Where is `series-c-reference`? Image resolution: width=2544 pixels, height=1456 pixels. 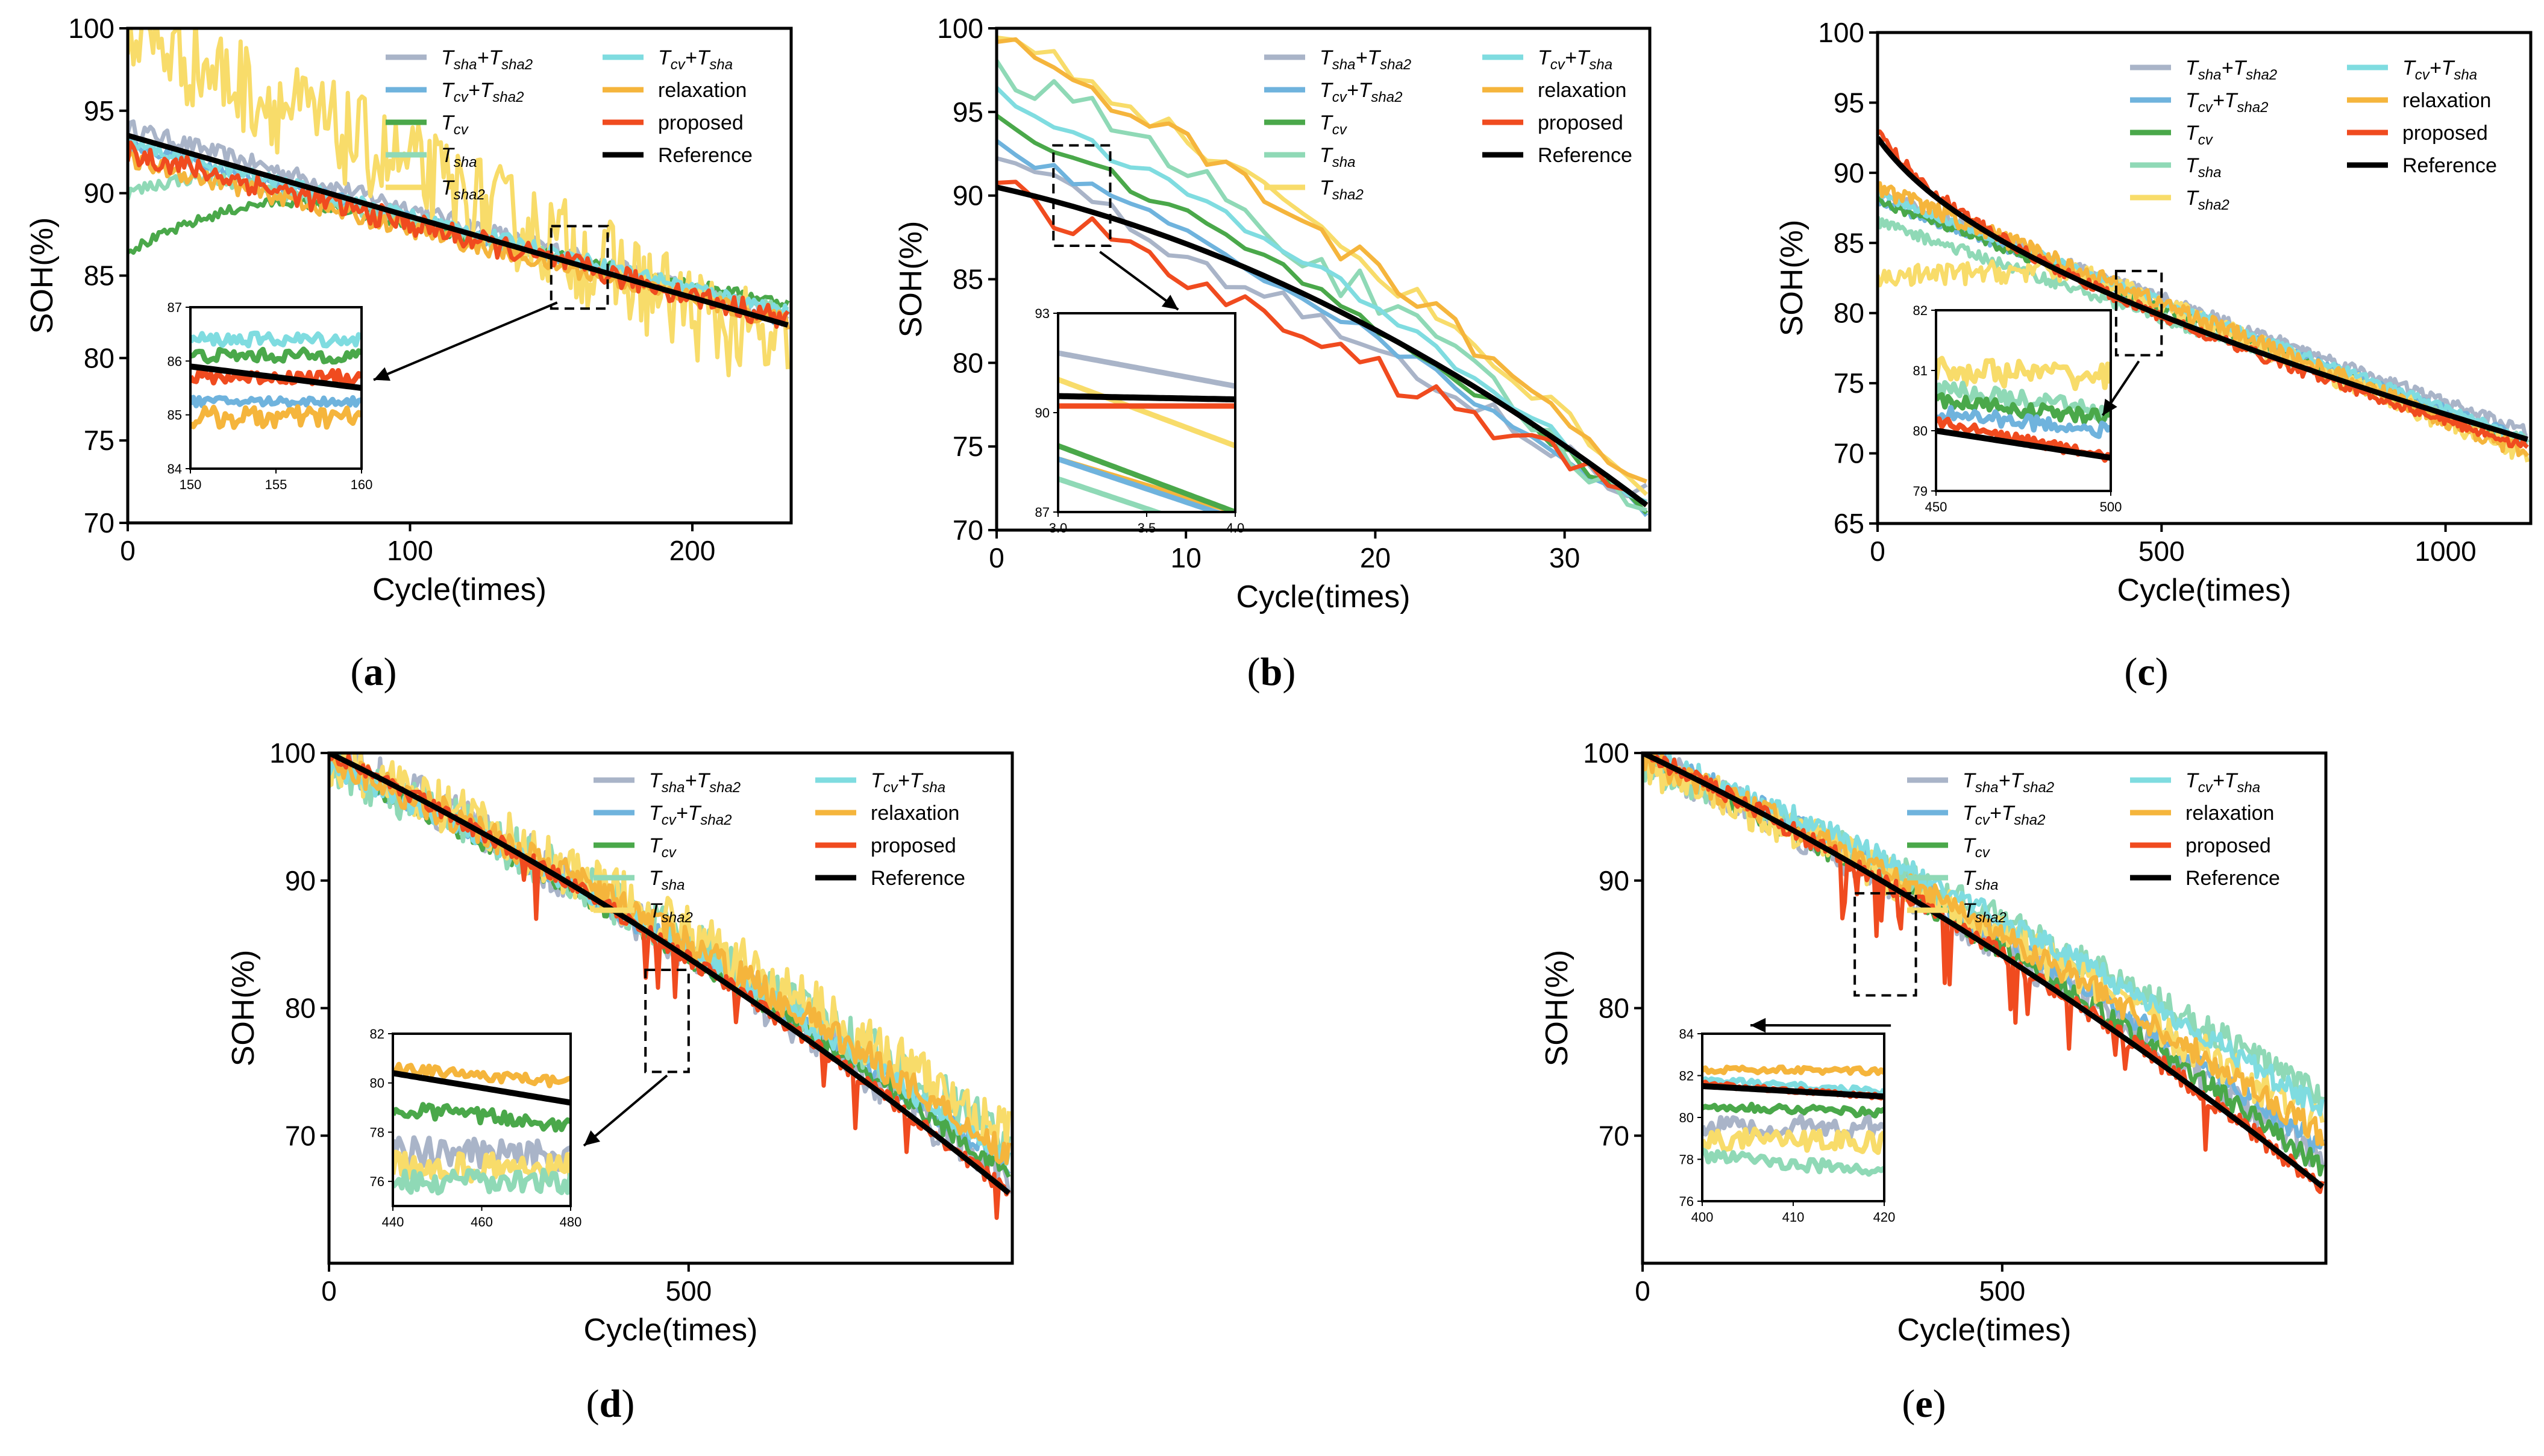
series-c-reference is located at coordinates (2203, 289).